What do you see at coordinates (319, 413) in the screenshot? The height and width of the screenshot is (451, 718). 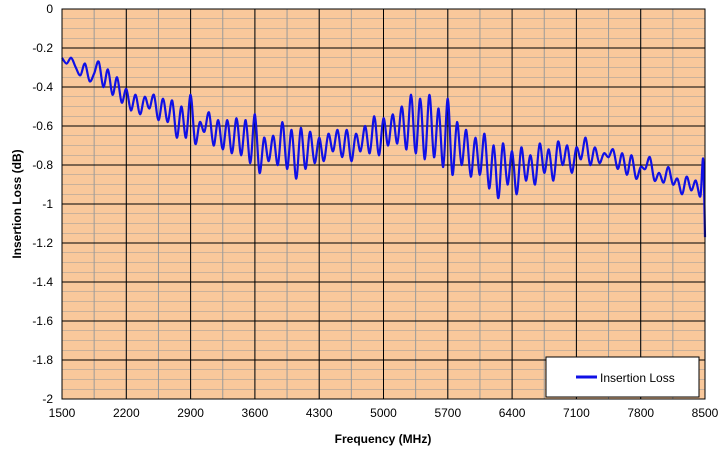 I see `x-tick-label: 4300` at bounding box center [319, 413].